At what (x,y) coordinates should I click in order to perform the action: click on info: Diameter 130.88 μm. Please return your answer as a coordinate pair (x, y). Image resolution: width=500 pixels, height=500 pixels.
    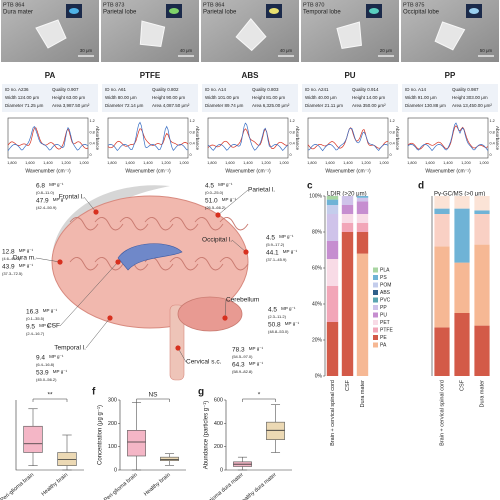
    Looking at the image, I should click on (425, 105).